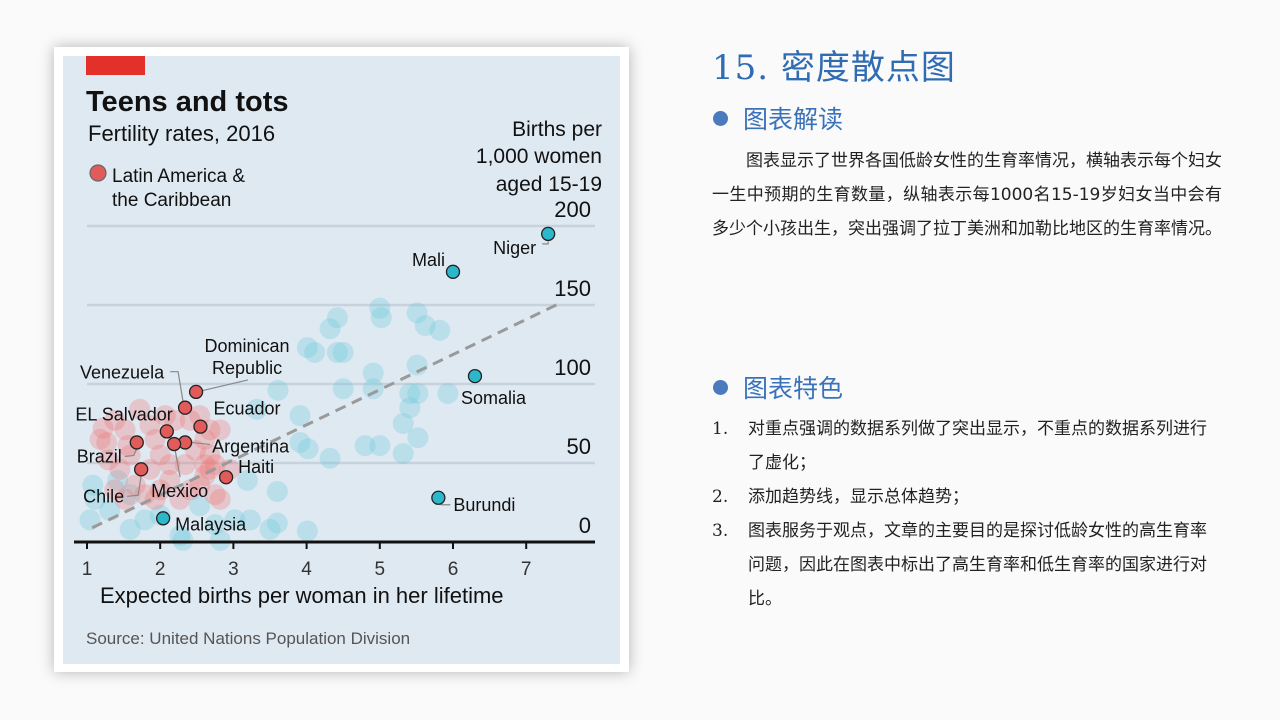  I want to click on point-label: Republic, so click(247, 368).